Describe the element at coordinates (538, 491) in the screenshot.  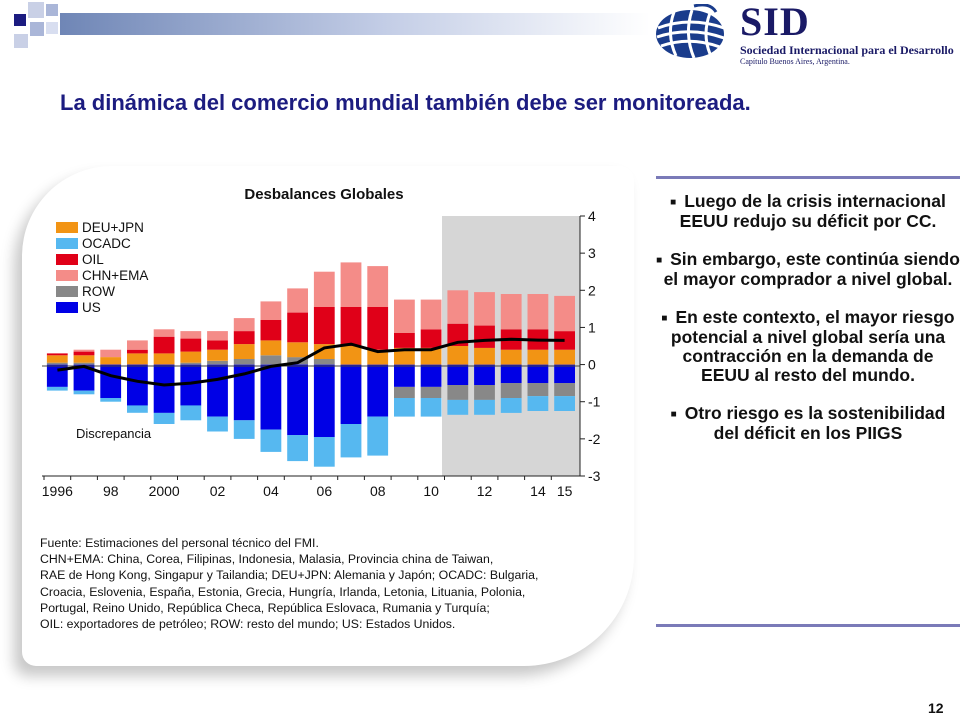
I see `x-tick-label: 14` at that location.